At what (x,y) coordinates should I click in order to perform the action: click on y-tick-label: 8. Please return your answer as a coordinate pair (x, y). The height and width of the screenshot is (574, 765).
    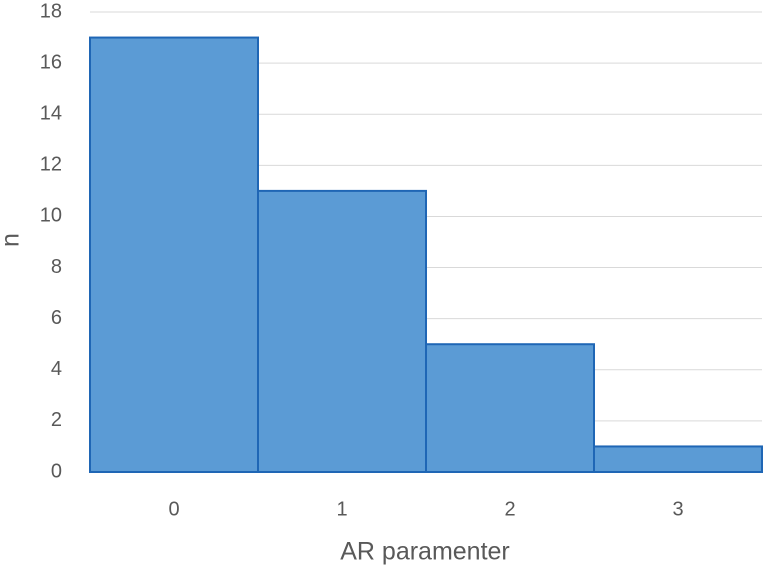
    Looking at the image, I should click on (56, 267).